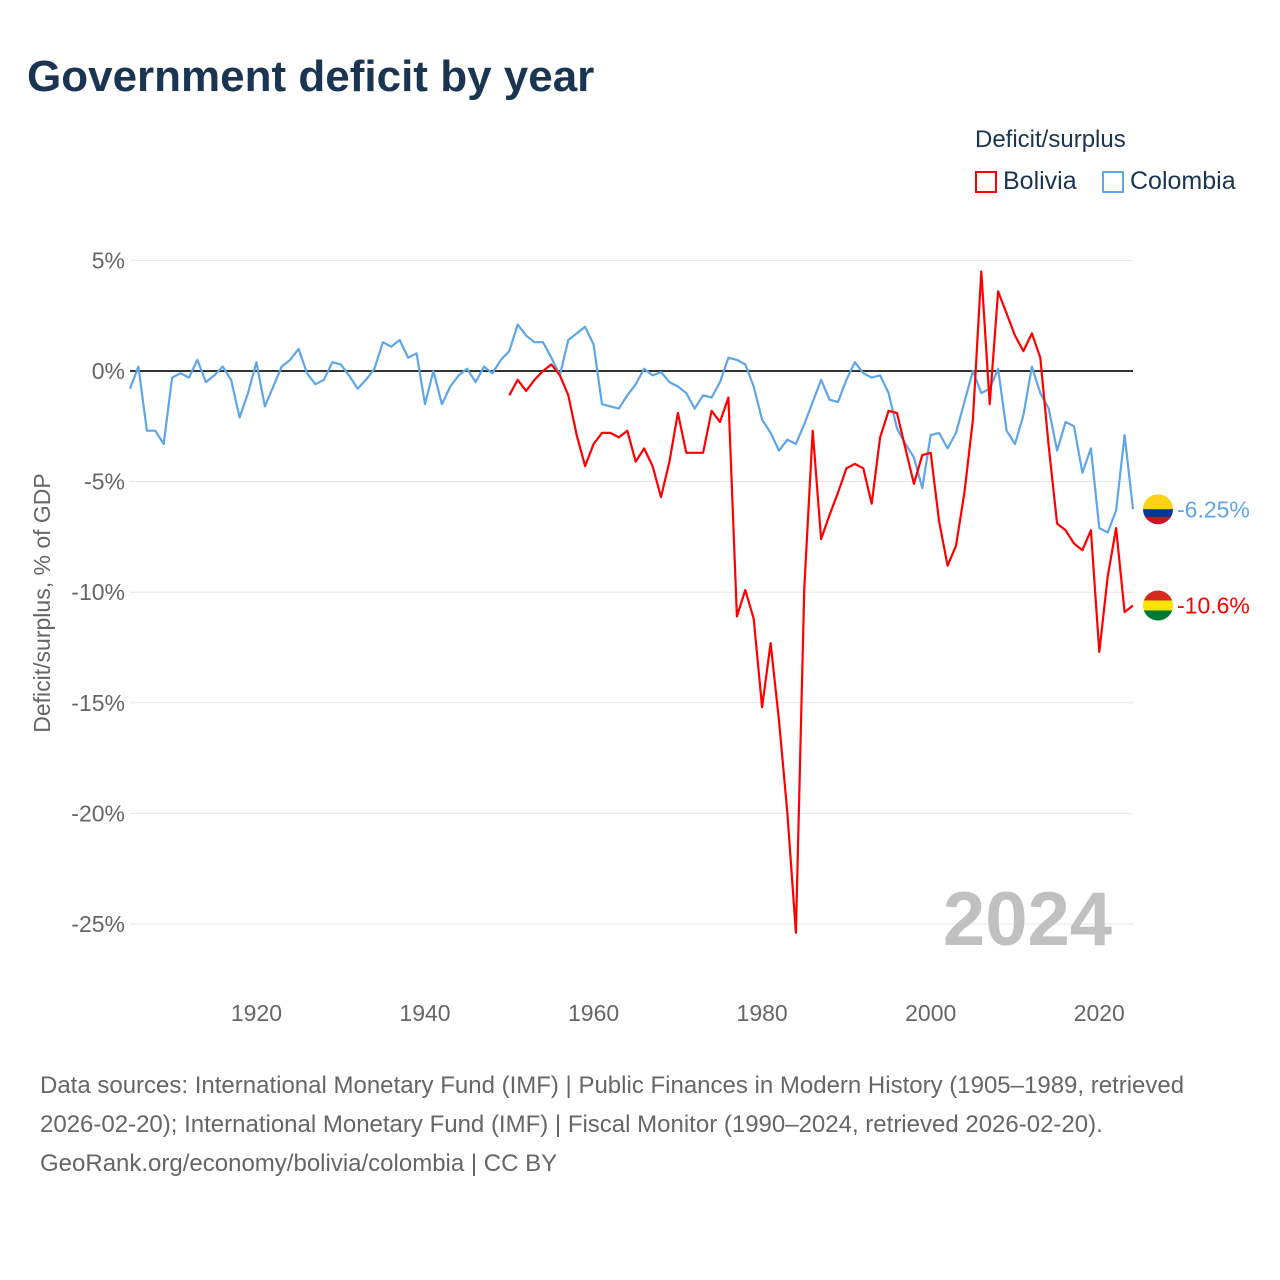  I want to click on legend-swatch-bolivia, so click(986, 181).